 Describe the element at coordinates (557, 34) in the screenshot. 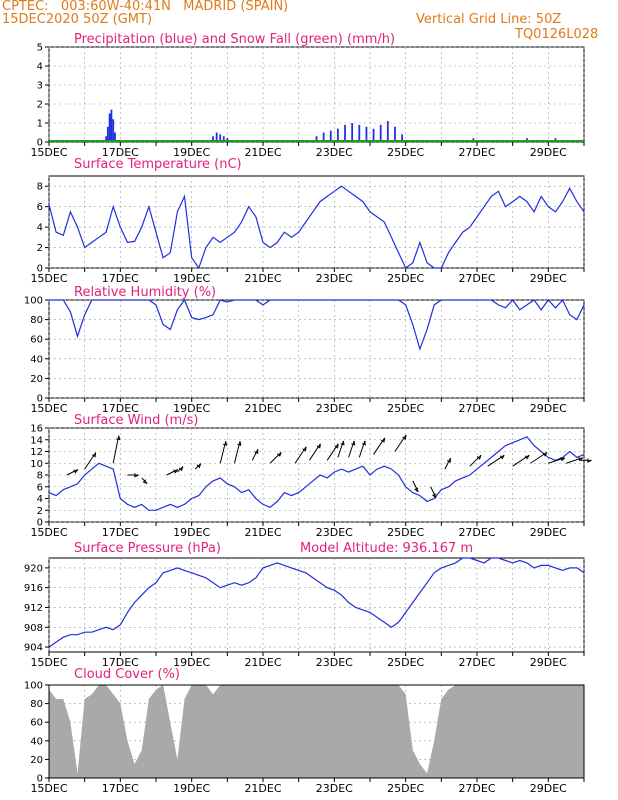

I see `header-code: TQ0126L028` at that location.